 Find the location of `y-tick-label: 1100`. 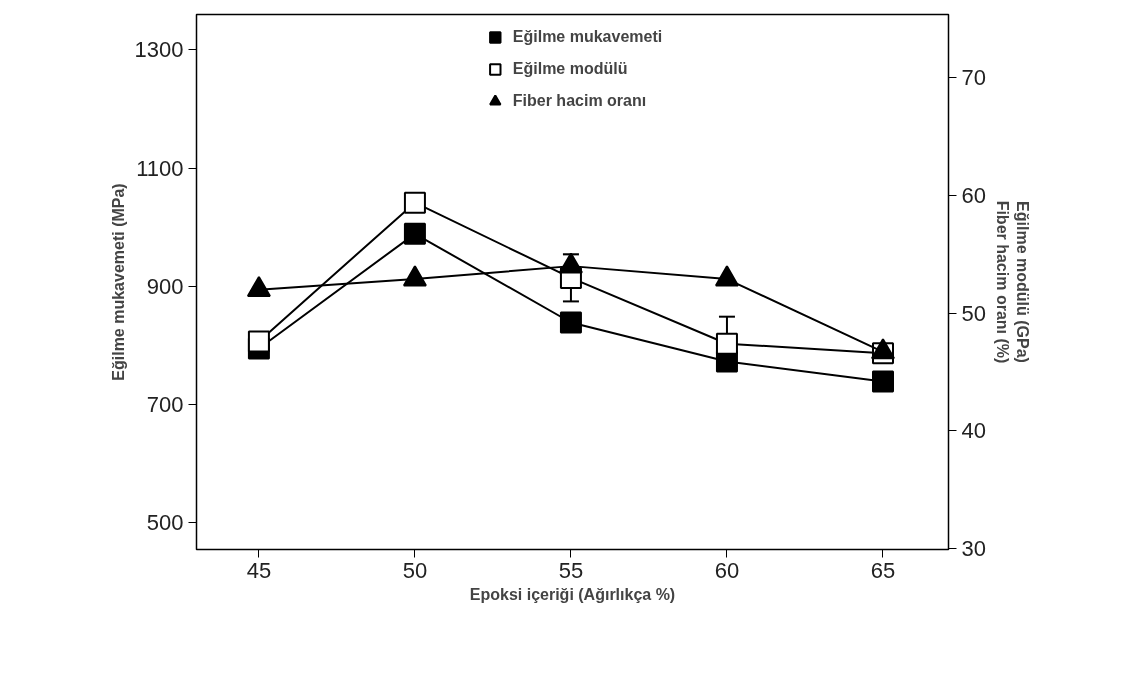

y-tick-label: 1100 is located at coordinates (160, 168).